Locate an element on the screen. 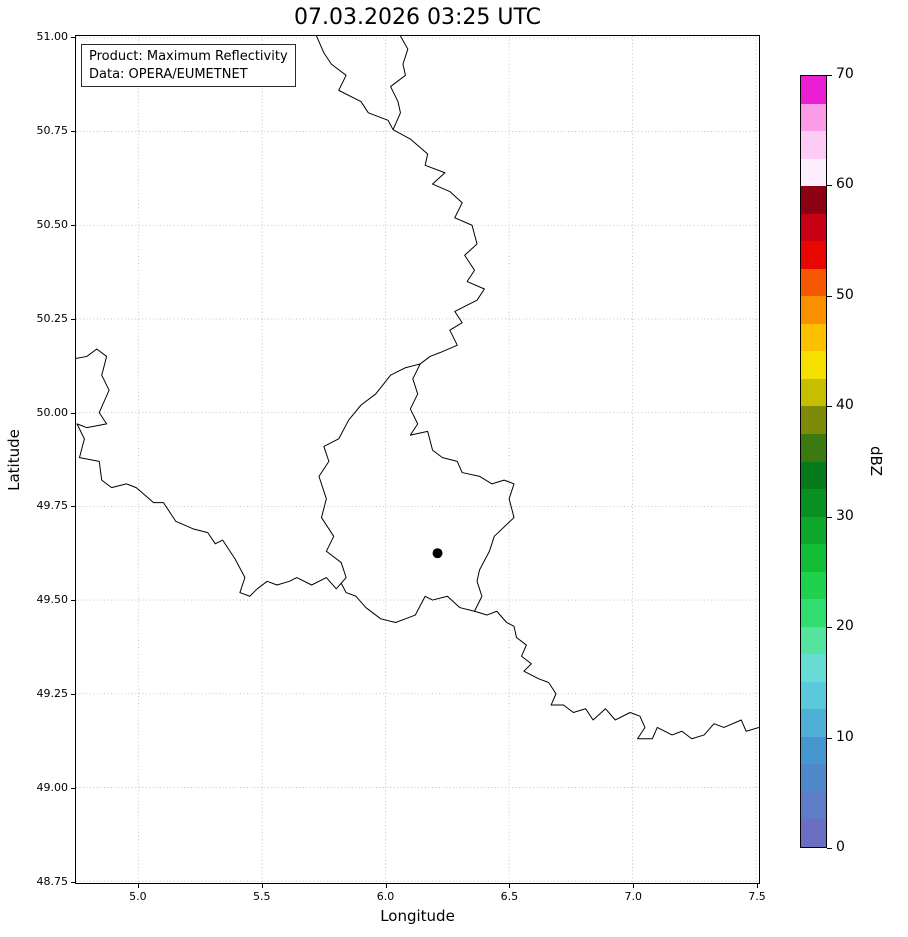 This screenshot has width=908, height=937. border-be-de is located at coordinates (438, 247).